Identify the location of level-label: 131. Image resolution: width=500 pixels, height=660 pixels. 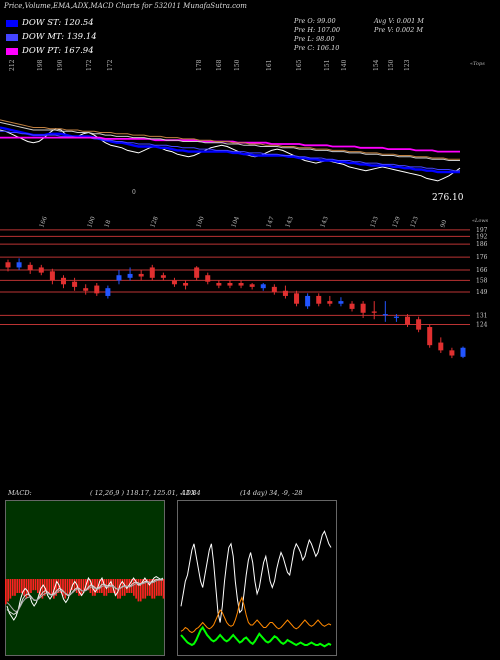
(481, 315).